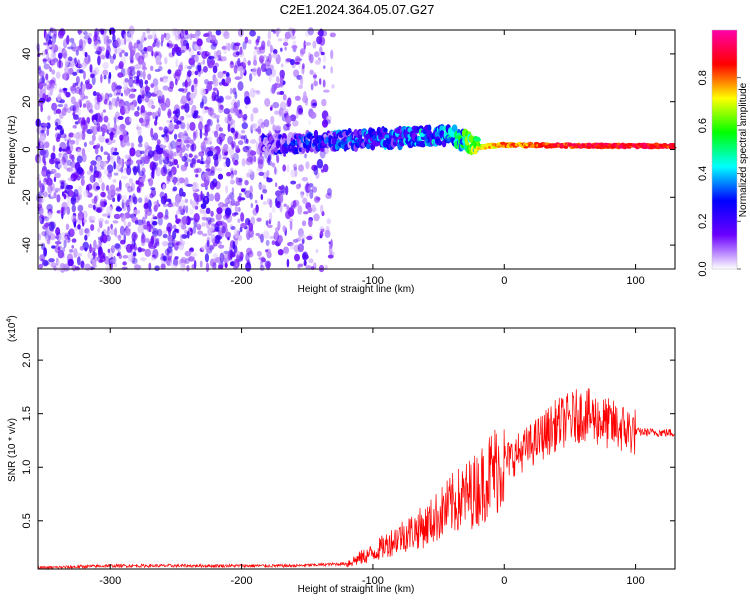 This screenshot has height=600, width=750. Describe the element at coordinates (27, 245) in the screenshot. I see `spectrogram-y-tick-label: -40` at that location.